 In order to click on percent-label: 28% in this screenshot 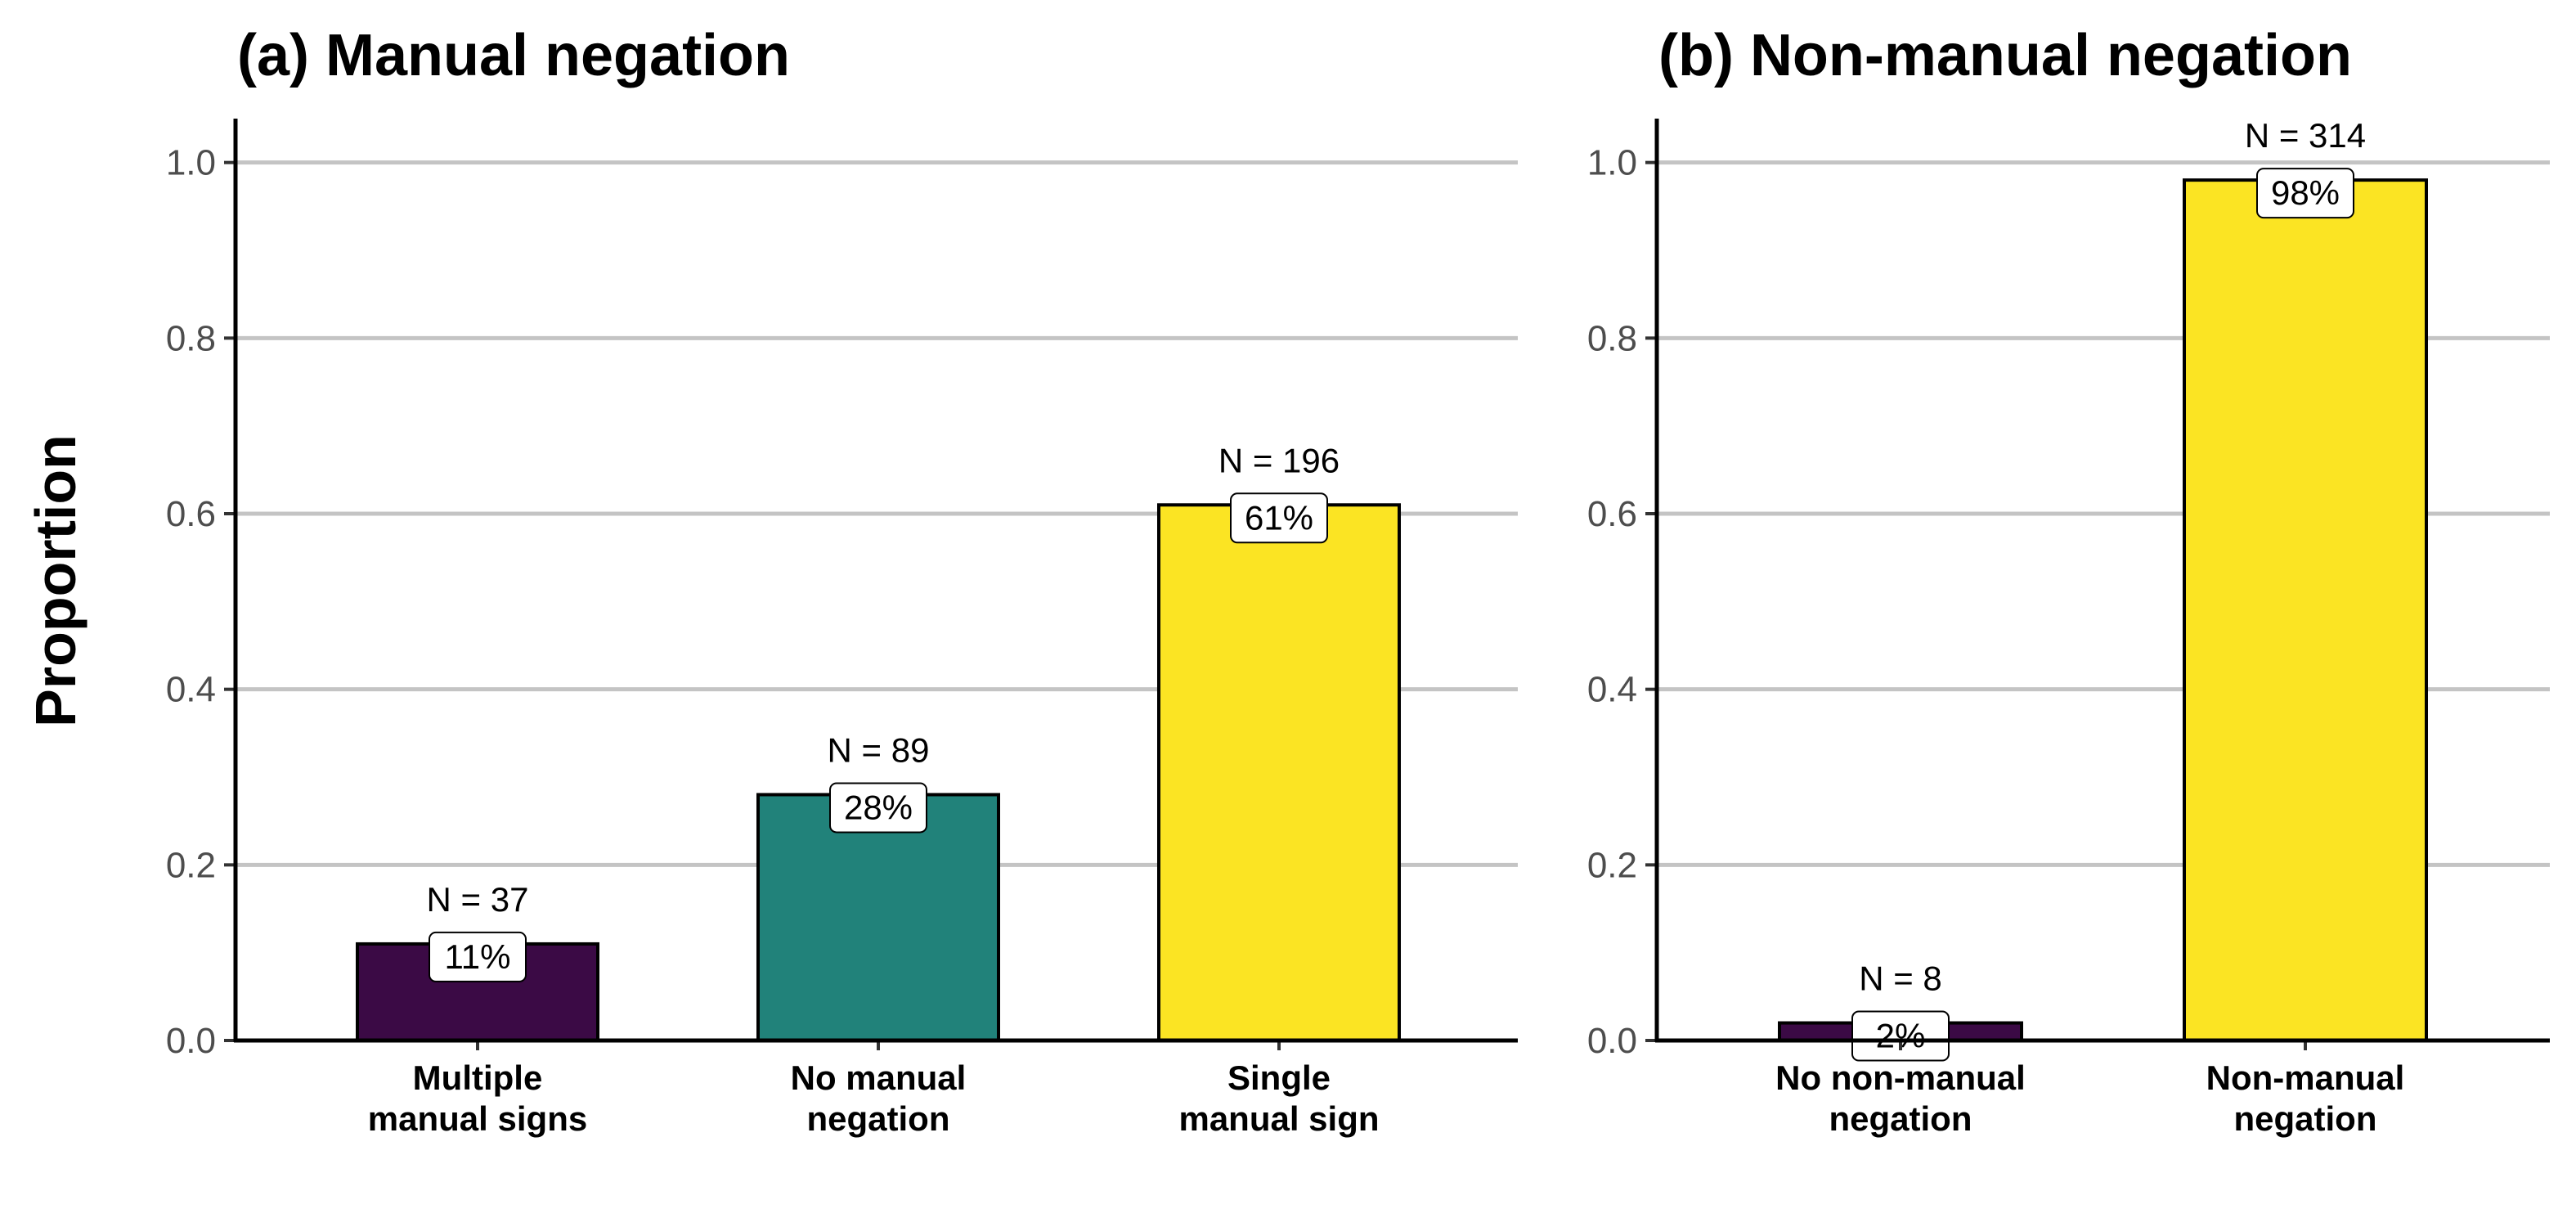, I will do `click(878, 807)`.